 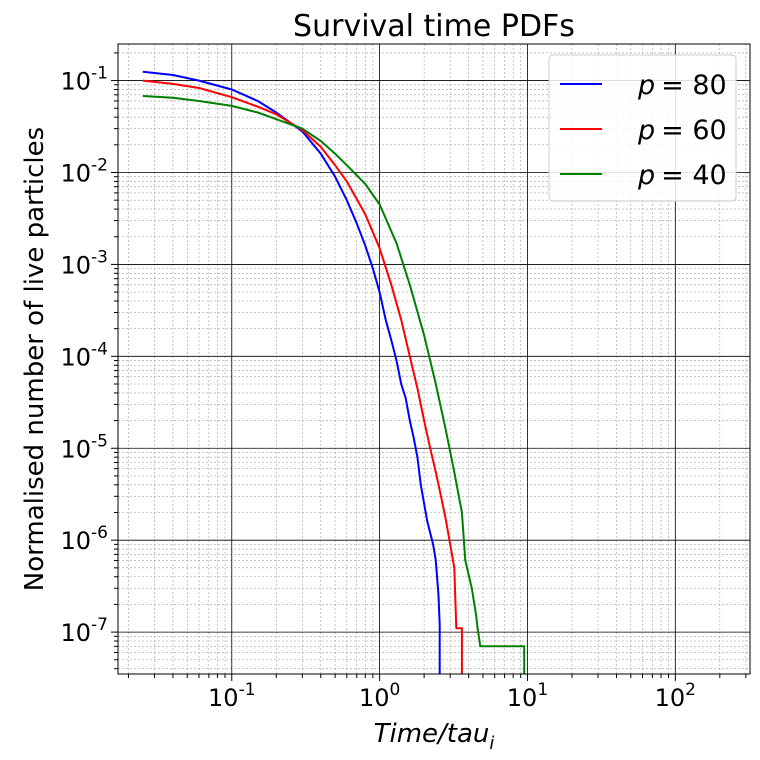 I want to click on x-tick-label: 10¹, so click(x=527, y=696).